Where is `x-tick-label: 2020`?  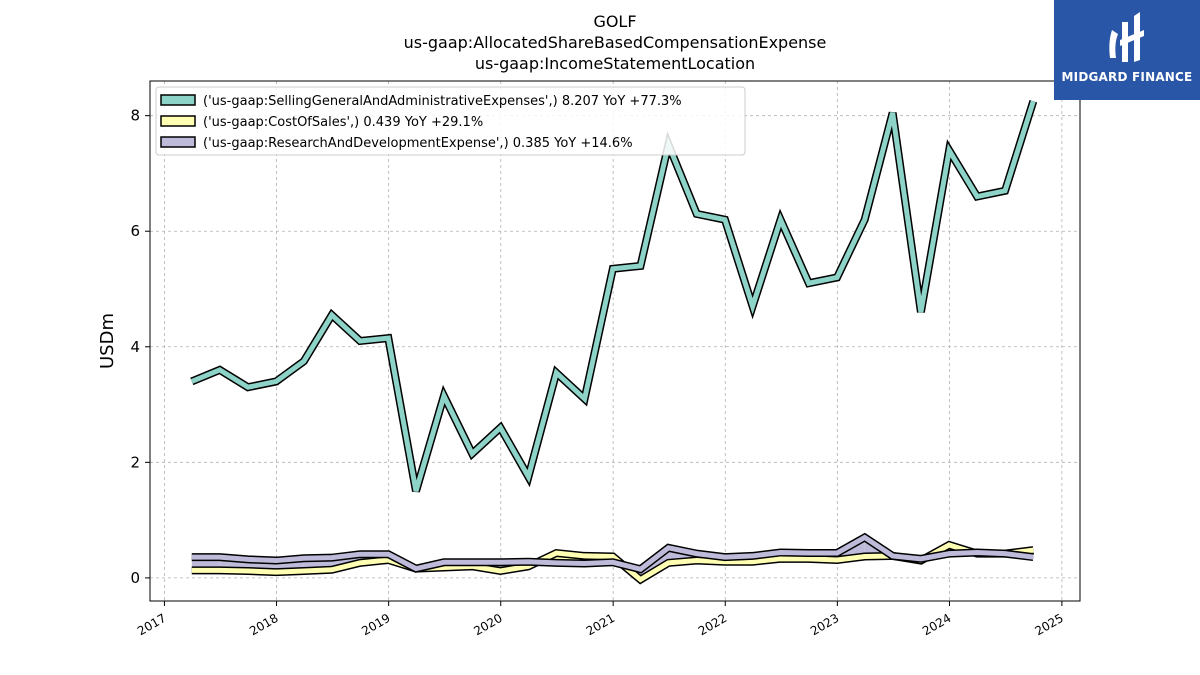
x-tick-label: 2020 is located at coordinates (487, 624).